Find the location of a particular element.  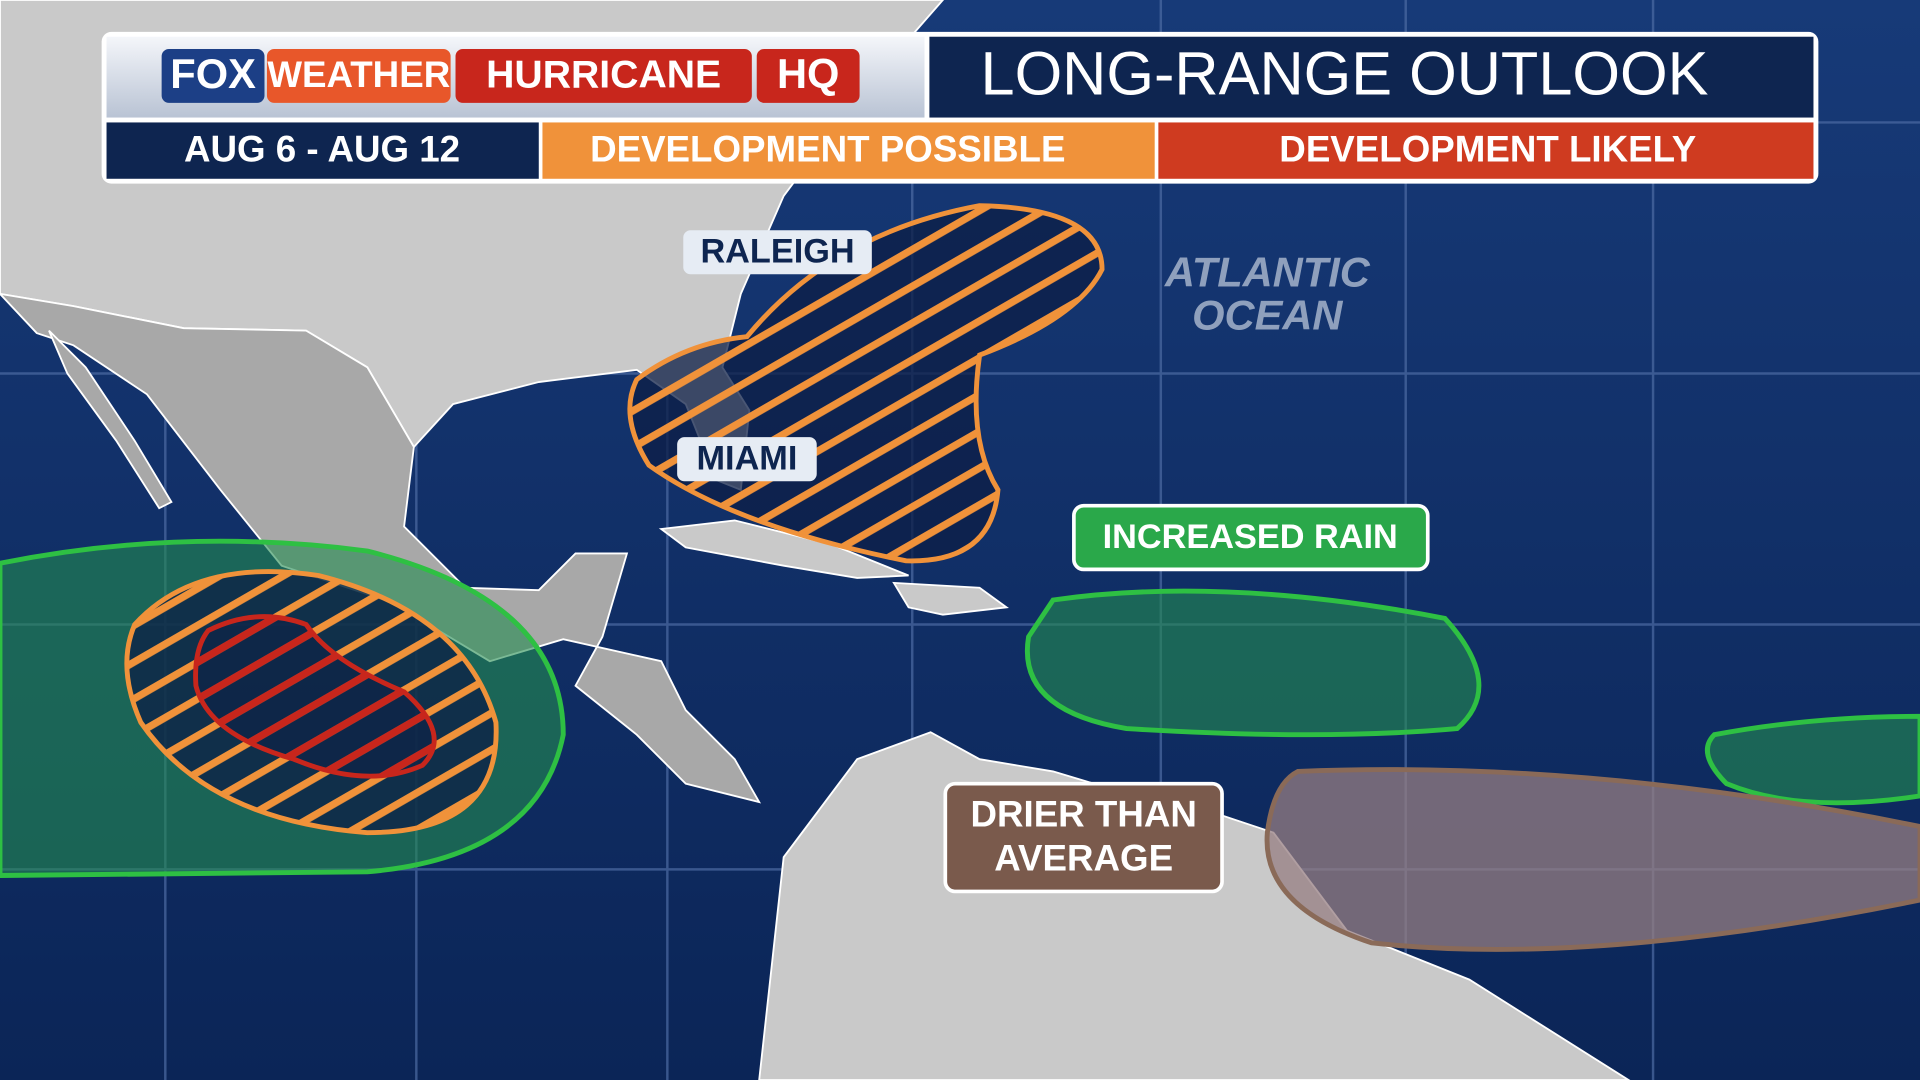

city-label: MIAMI is located at coordinates (747, 458).